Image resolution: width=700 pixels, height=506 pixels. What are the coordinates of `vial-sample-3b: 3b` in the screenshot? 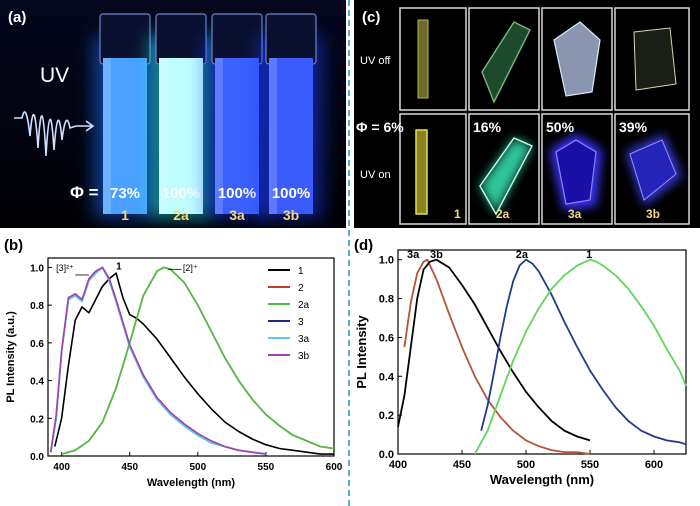 It's located at (291, 215).